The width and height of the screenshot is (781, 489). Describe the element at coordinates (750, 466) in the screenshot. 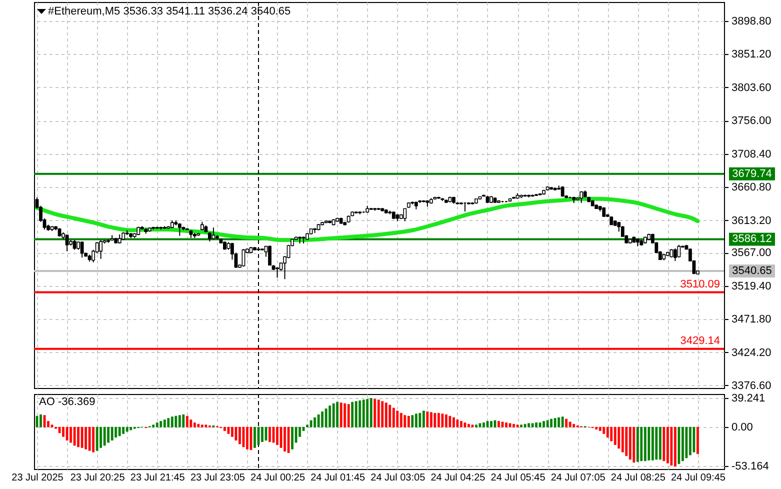

I see `y-tick-label: -53.164` at that location.